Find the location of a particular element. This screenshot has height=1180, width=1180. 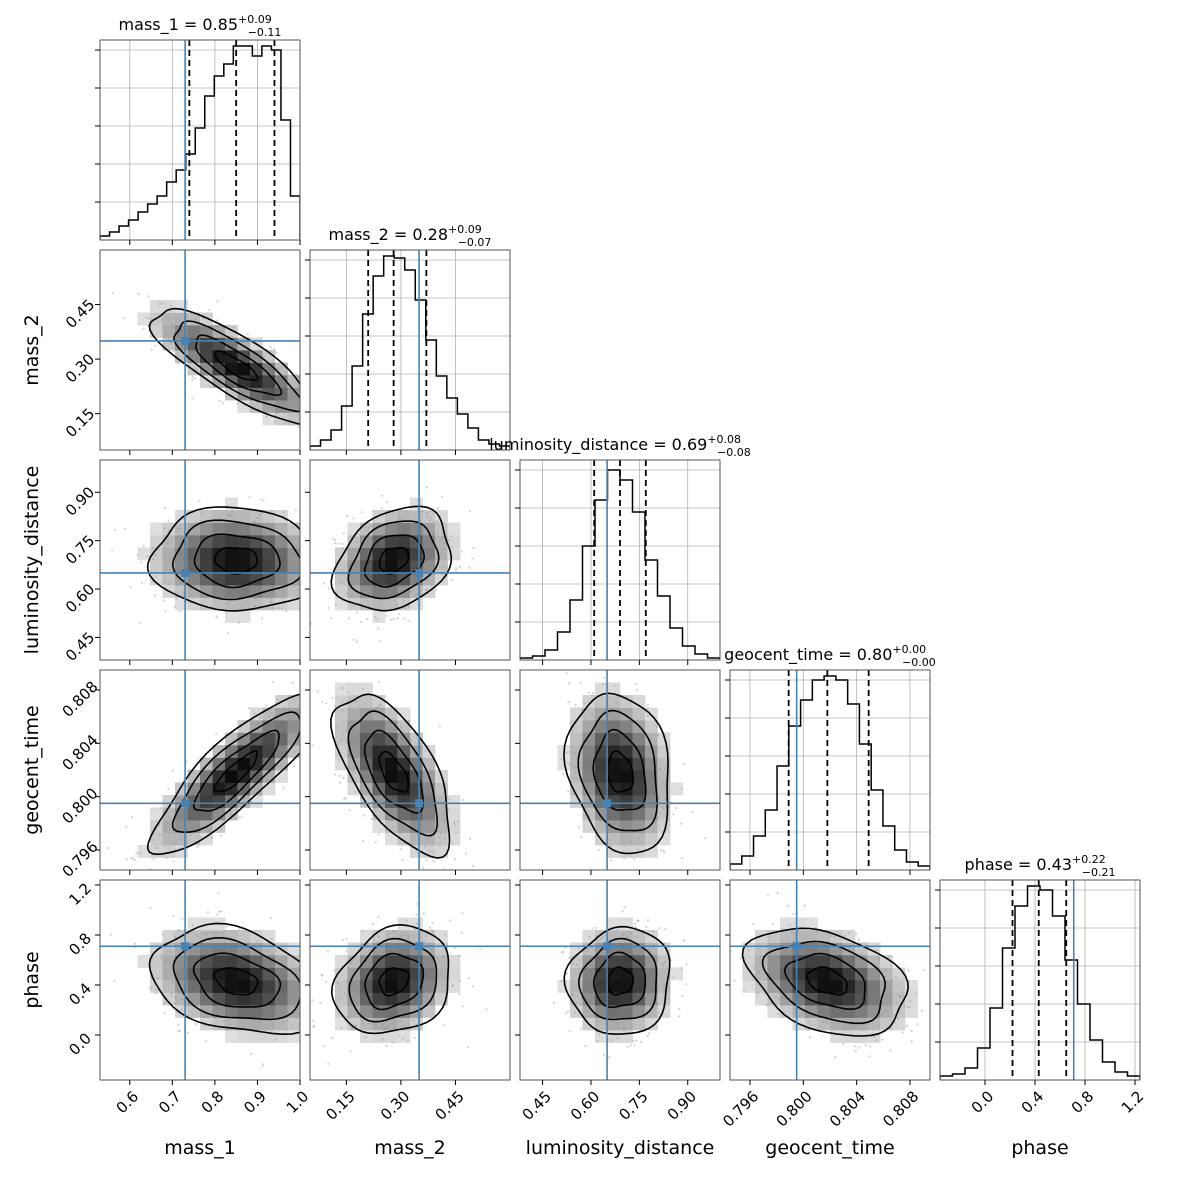

panel-mass_1-vs-luminosity_distance-contours is located at coordinates (223, 559).